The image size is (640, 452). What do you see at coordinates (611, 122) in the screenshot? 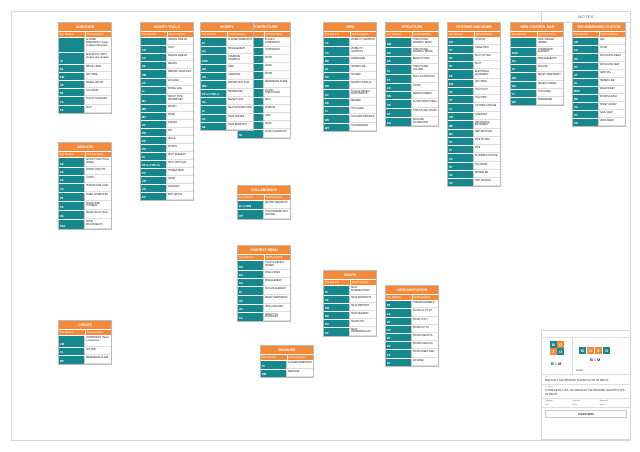
I see `shortcut-description: UNDO REDO` at bounding box center [611, 122].